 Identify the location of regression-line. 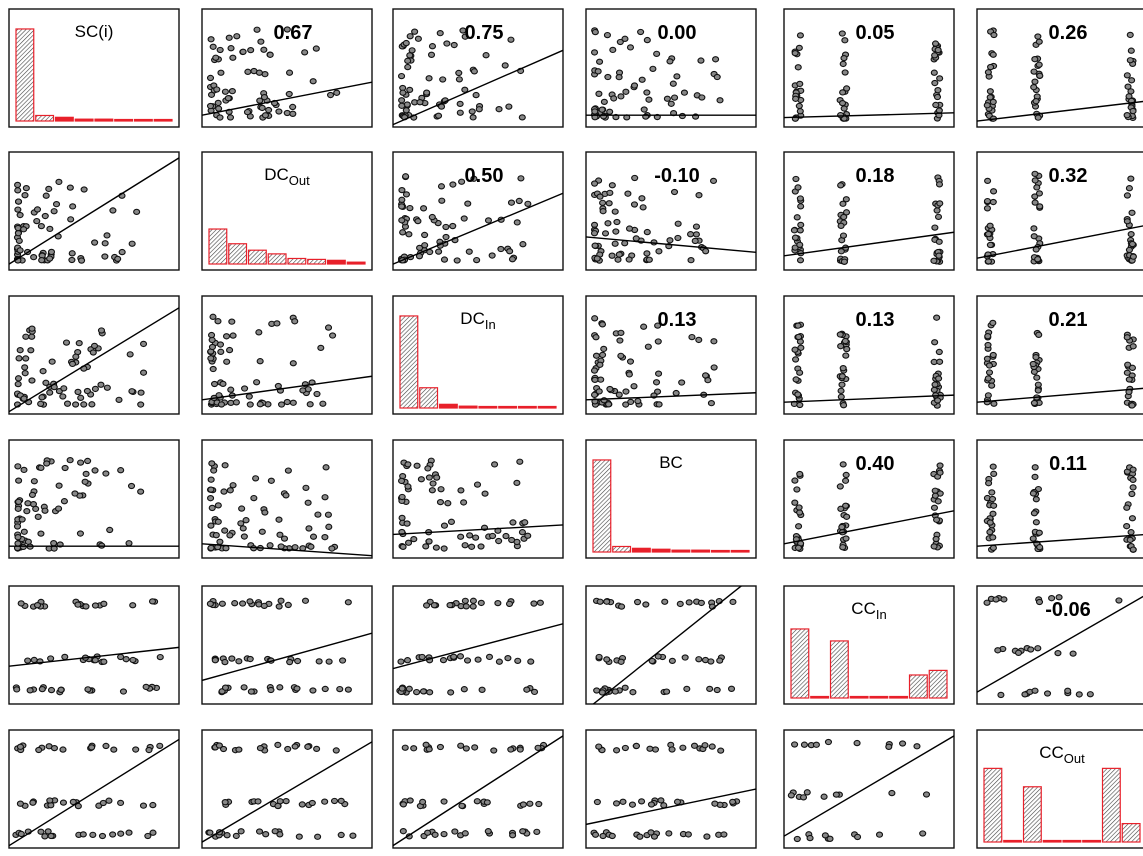
(478, 646).